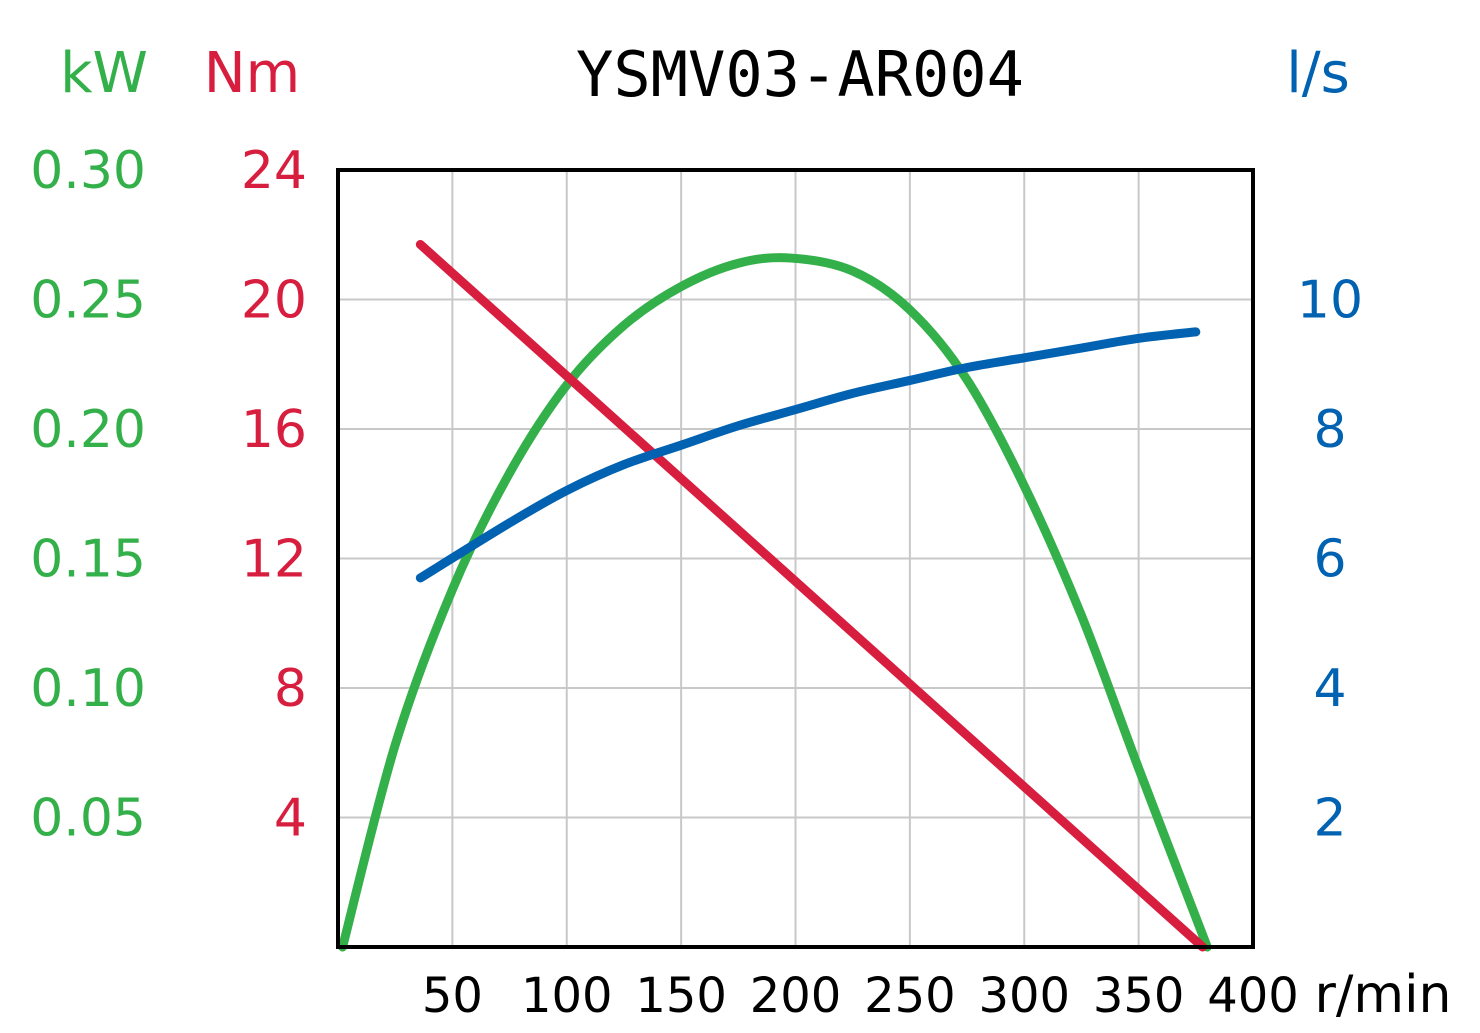 This screenshot has height=1033, width=1480. Describe the element at coordinates (88, 301) in the screenshot. I see `power-tick-label: 0.25` at that location.